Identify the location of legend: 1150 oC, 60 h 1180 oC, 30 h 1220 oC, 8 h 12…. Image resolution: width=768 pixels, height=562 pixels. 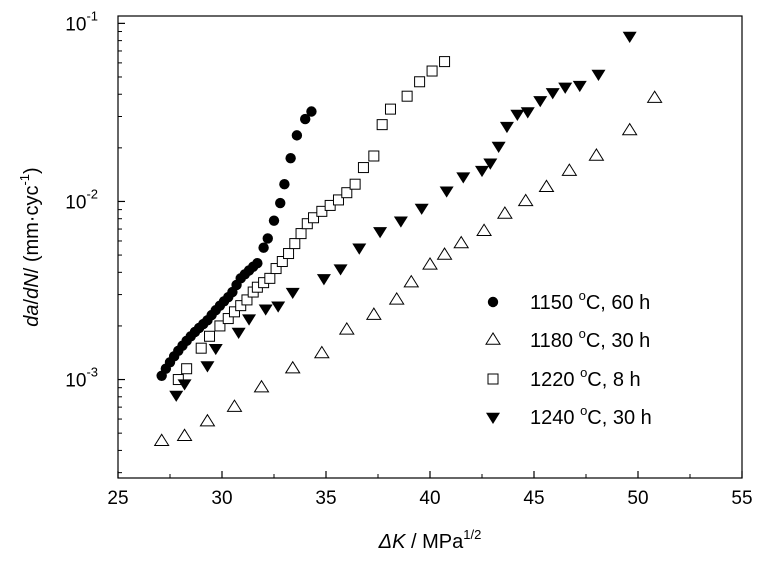
(568, 358).